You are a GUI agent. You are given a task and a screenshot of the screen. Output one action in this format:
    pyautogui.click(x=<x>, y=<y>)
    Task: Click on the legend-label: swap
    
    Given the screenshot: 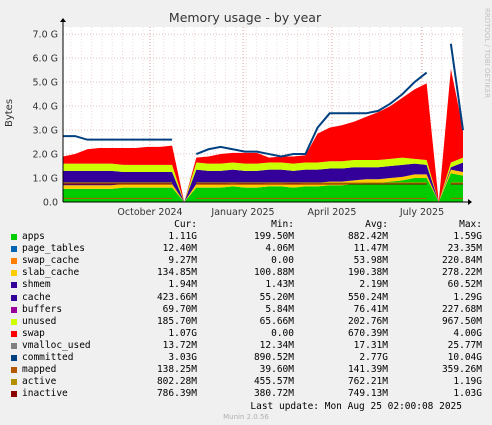 What is the action you would take?
    pyautogui.click(x=33, y=333)
    